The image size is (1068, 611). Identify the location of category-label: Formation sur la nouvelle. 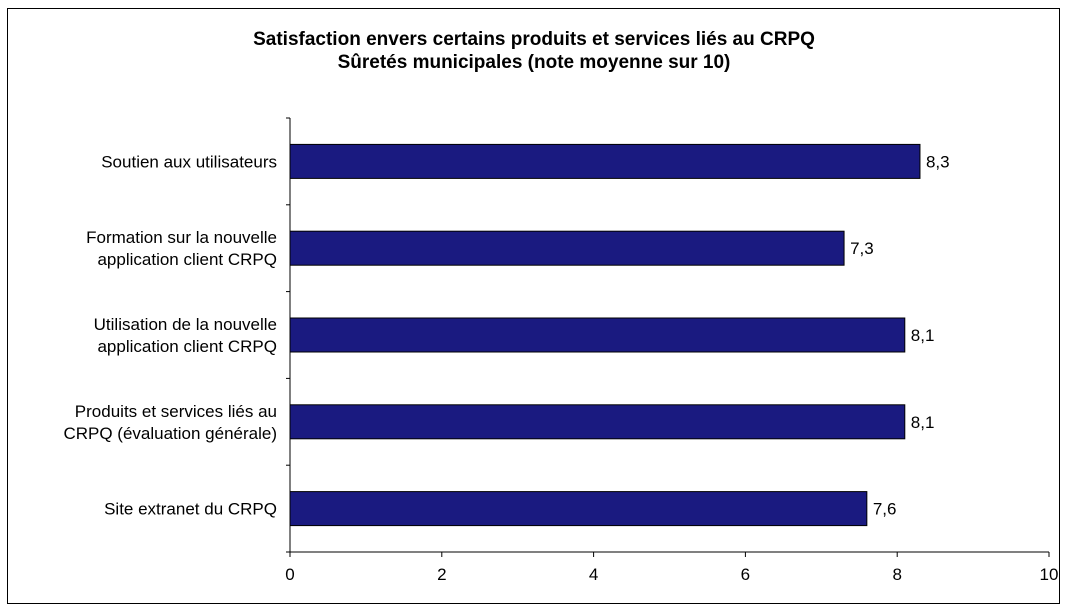
(181, 237).